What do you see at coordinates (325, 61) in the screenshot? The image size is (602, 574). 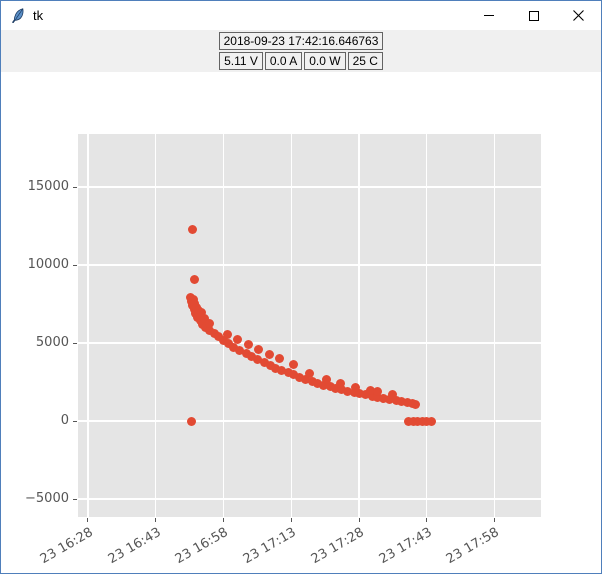 I see `power-readout: 0.0 W` at bounding box center [325, 61].